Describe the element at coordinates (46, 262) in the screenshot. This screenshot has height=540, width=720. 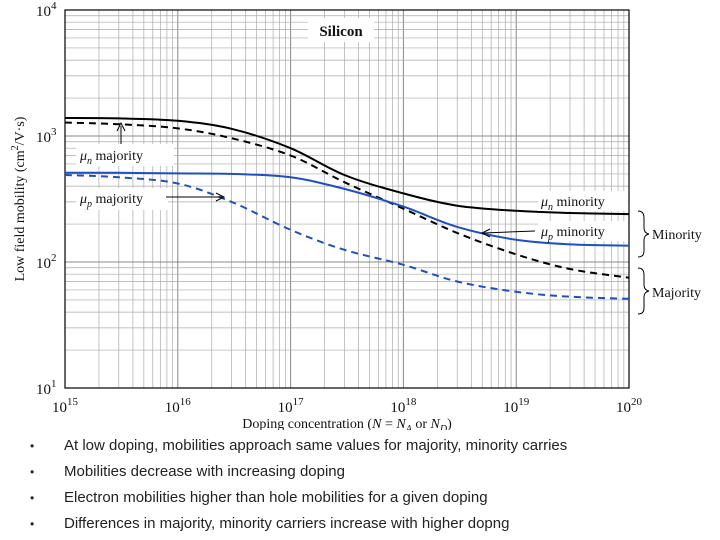
I see `y-tick-label: 10²` at that location.